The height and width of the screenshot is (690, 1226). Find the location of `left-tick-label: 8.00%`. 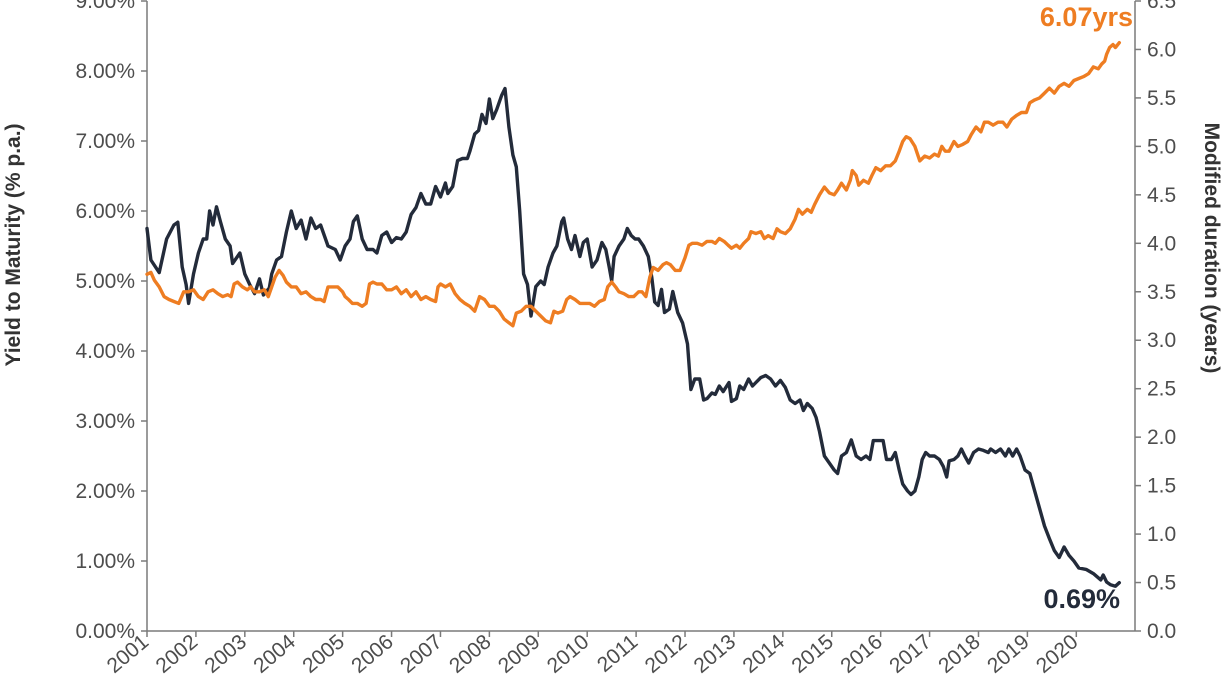

left-tick-label: 8.00% is located at coordinates (105, 71).